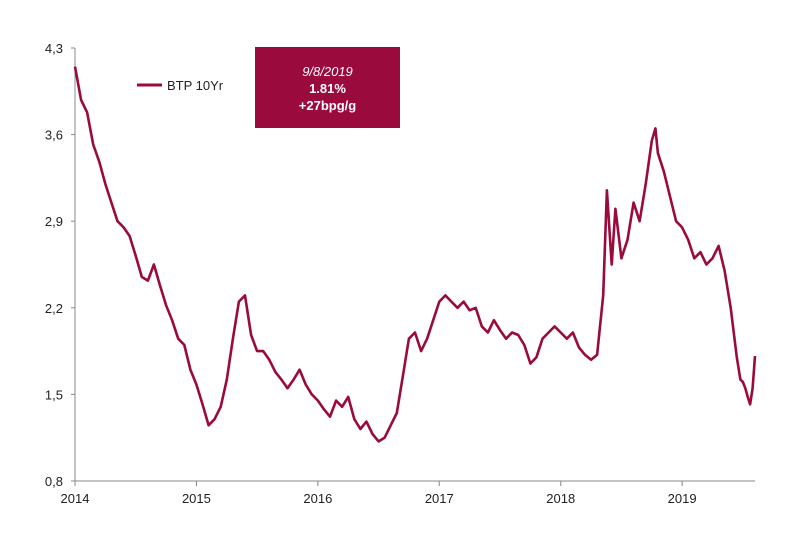  I want to click on y-tick-label: 4,3, so click(54, 48).